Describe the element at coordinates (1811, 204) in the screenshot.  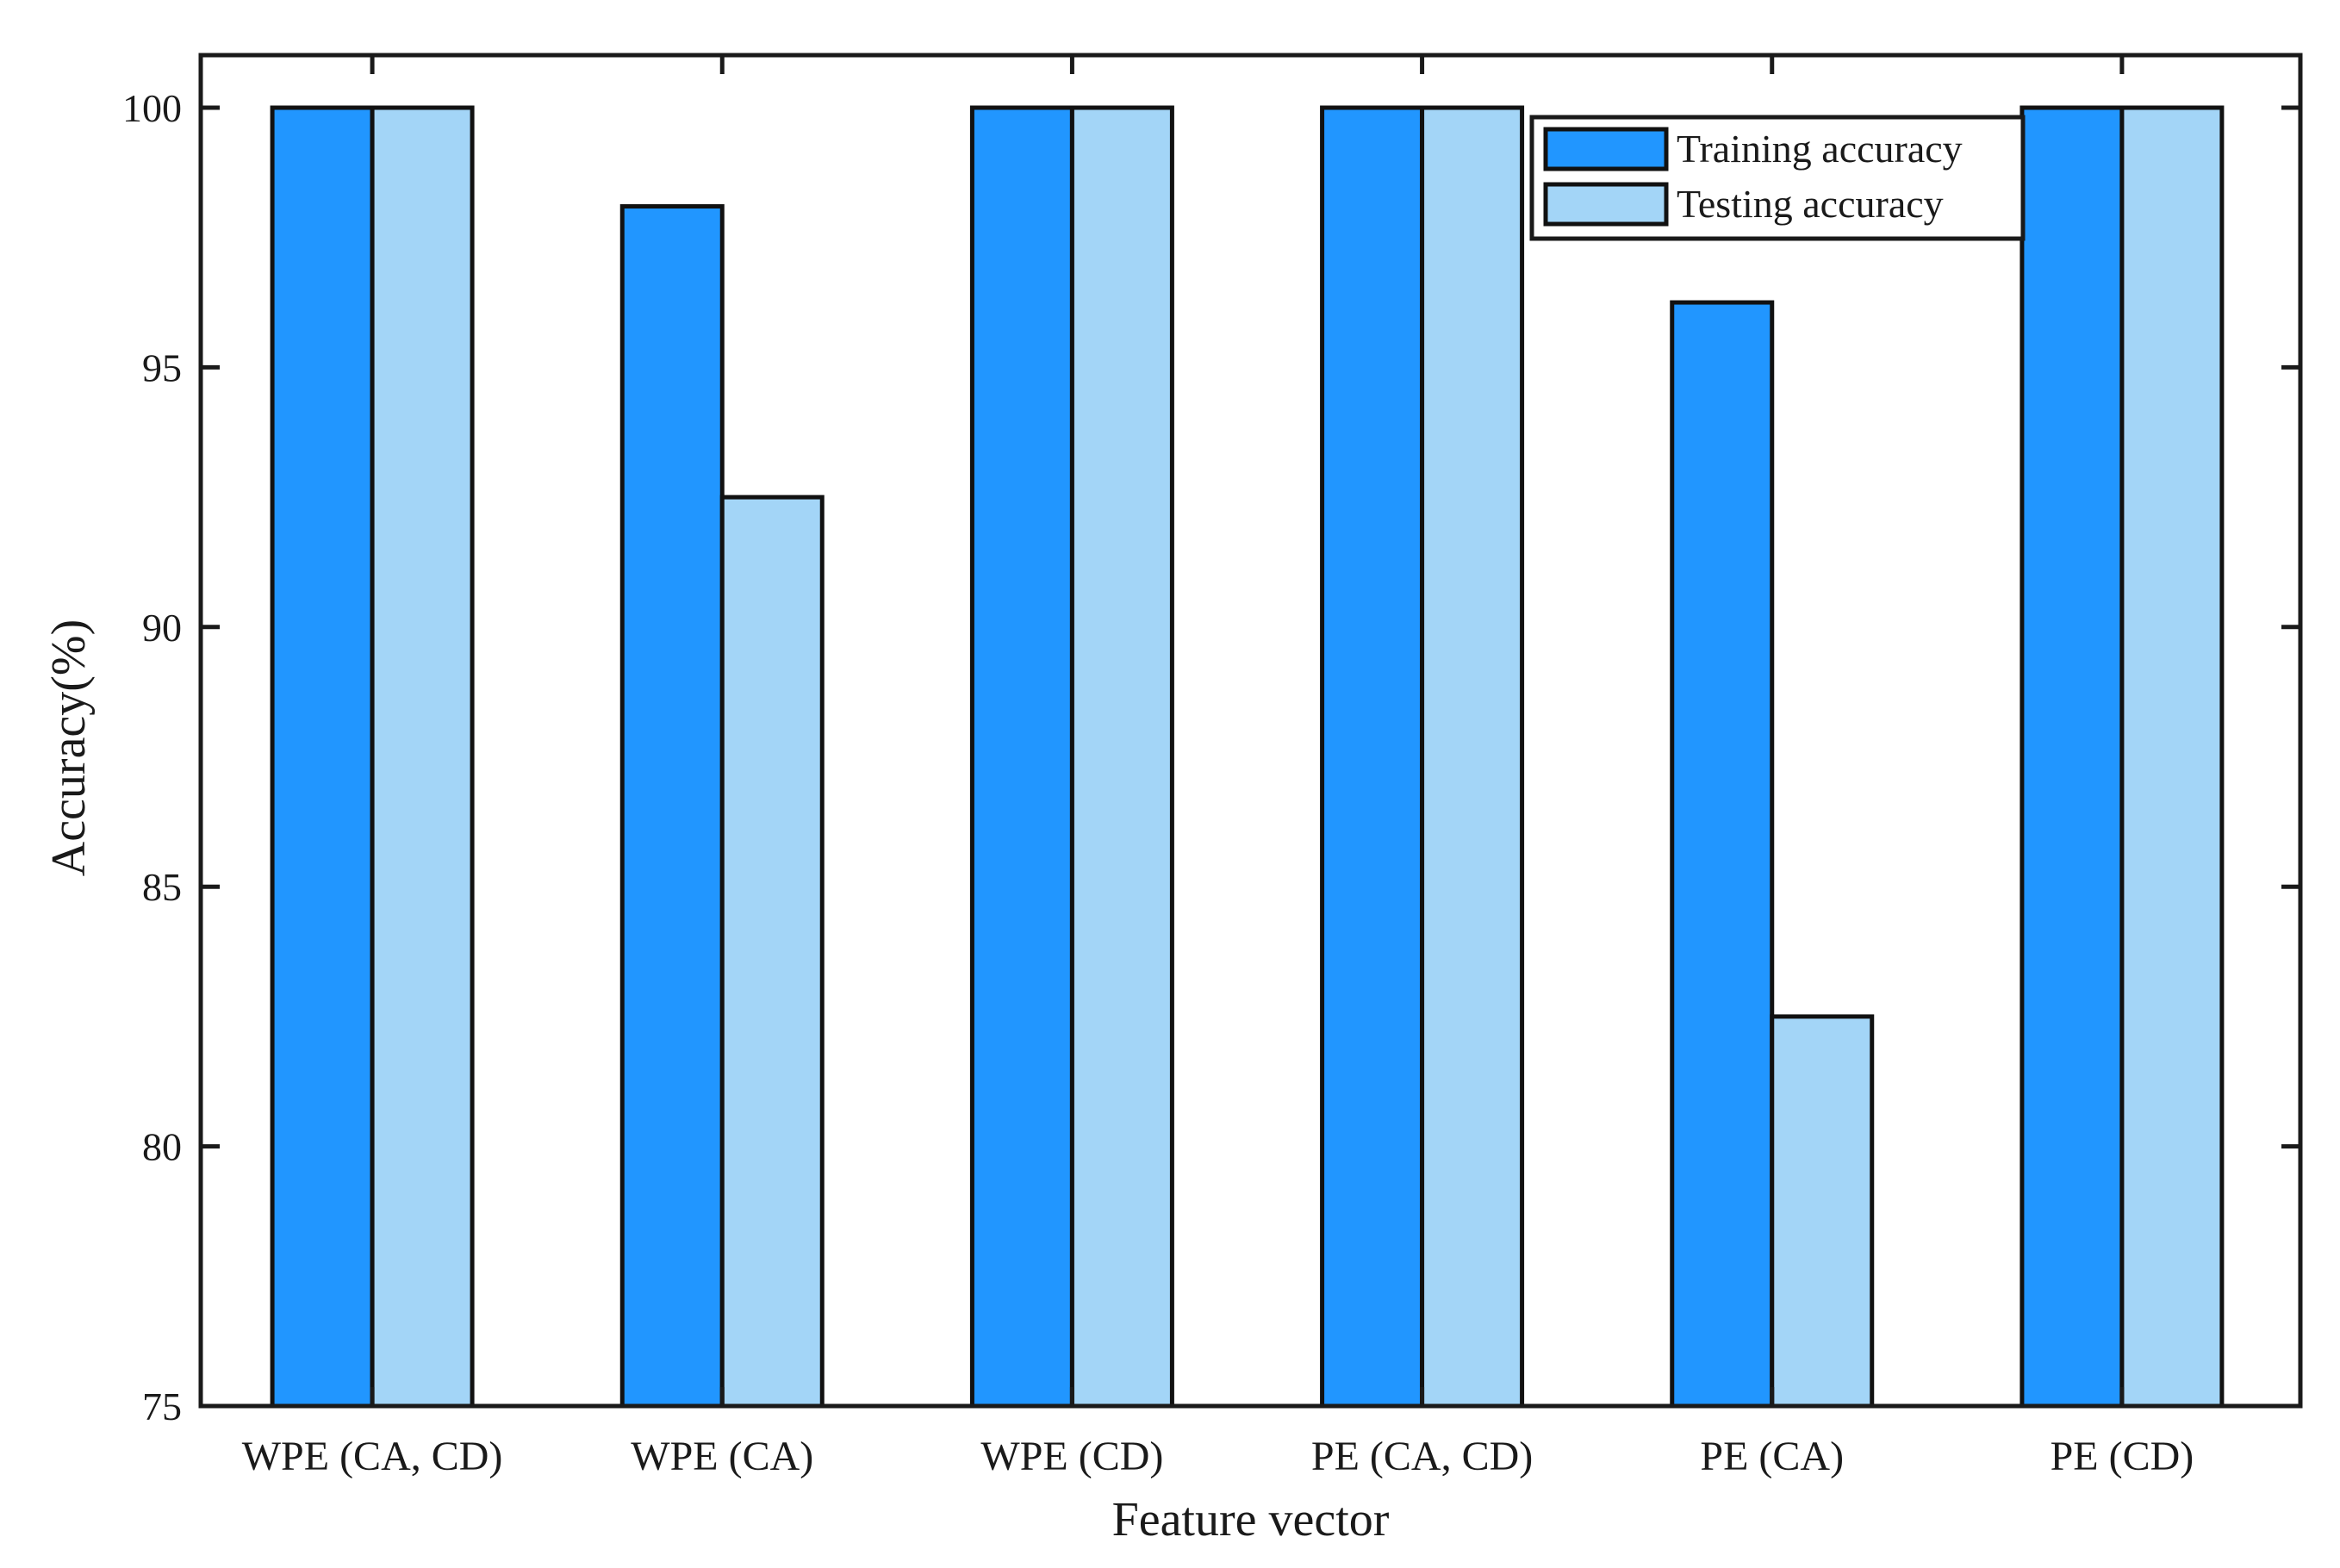
I see `legend-label-testing: Testing accuracy` at that location.